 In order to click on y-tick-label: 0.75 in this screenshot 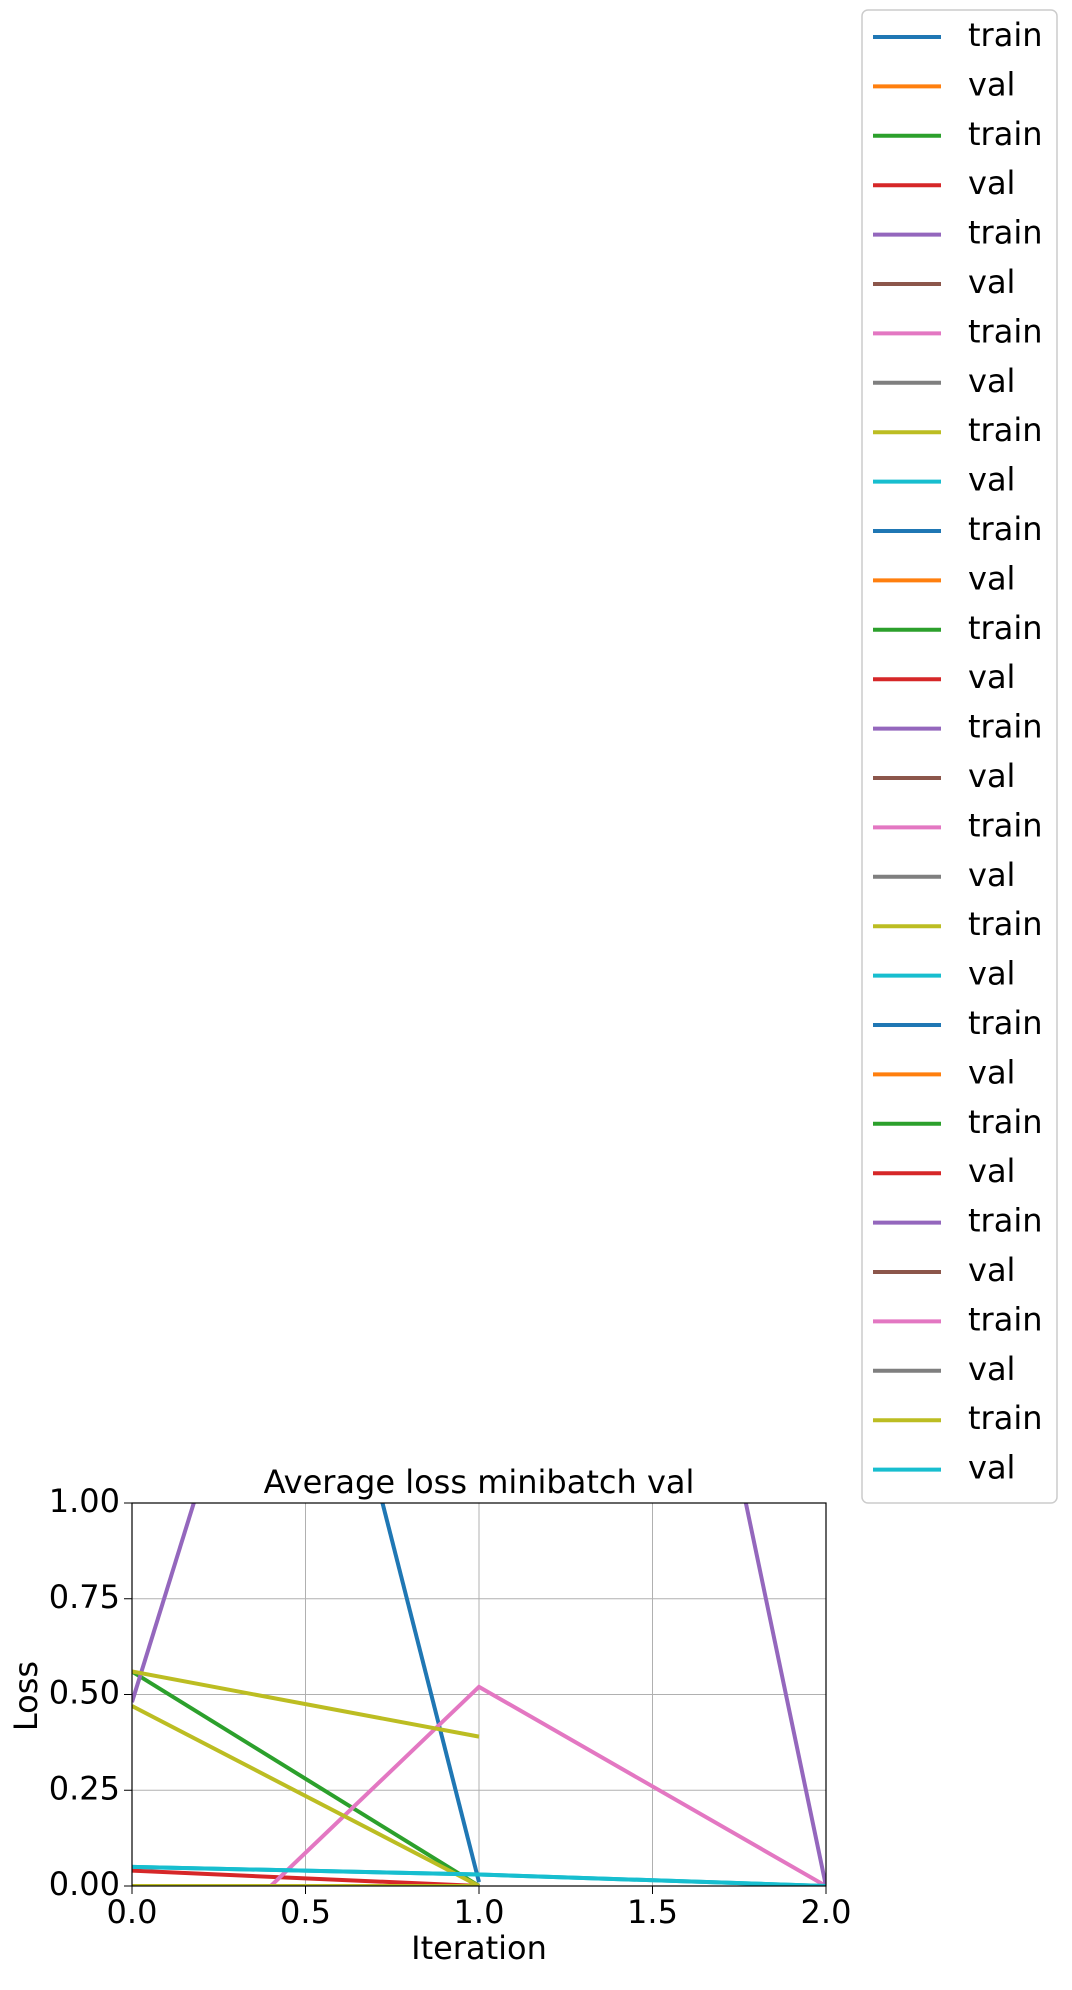, I will do `click(84, 1597)`.